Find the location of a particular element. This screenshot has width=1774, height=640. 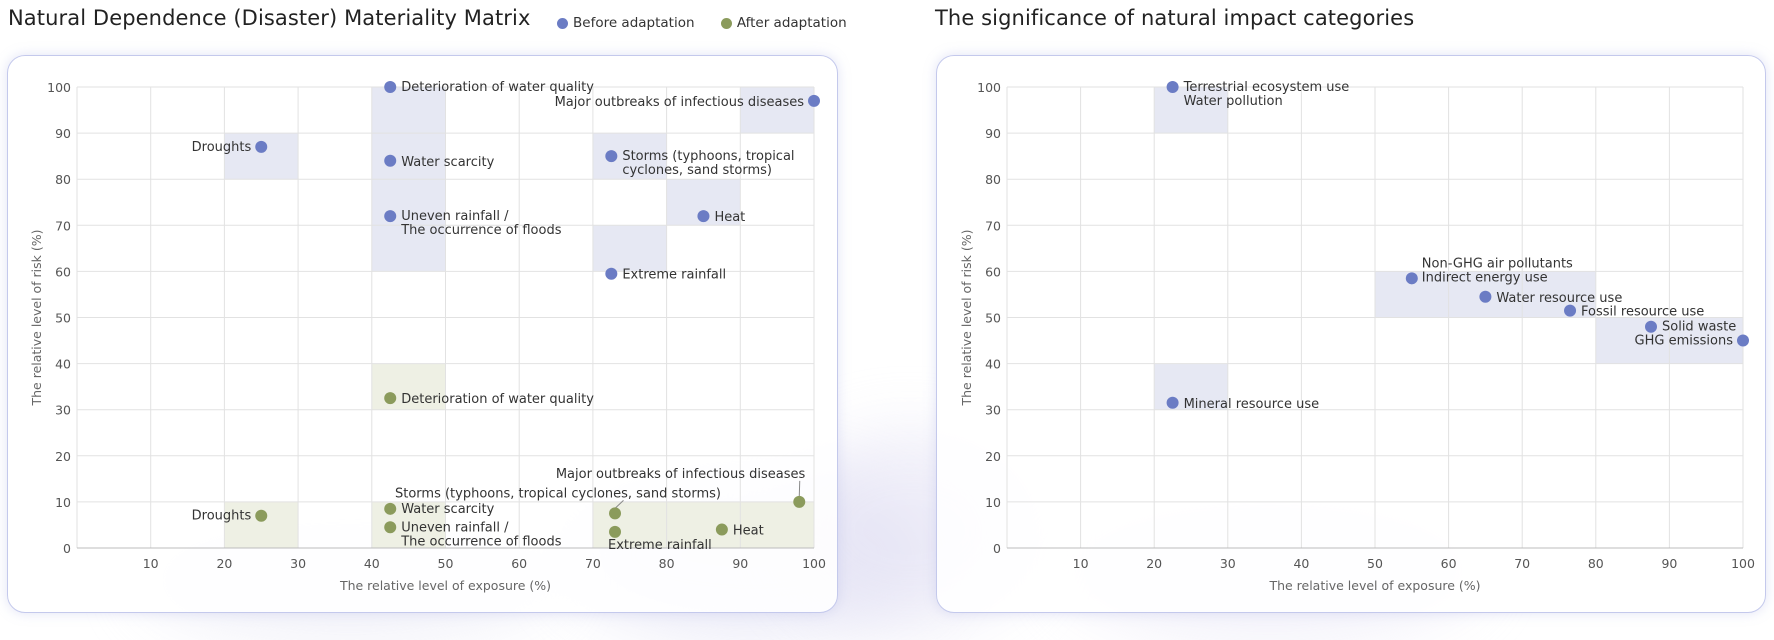

x-tick-label: 40 is located at coordinates (1301, 563).